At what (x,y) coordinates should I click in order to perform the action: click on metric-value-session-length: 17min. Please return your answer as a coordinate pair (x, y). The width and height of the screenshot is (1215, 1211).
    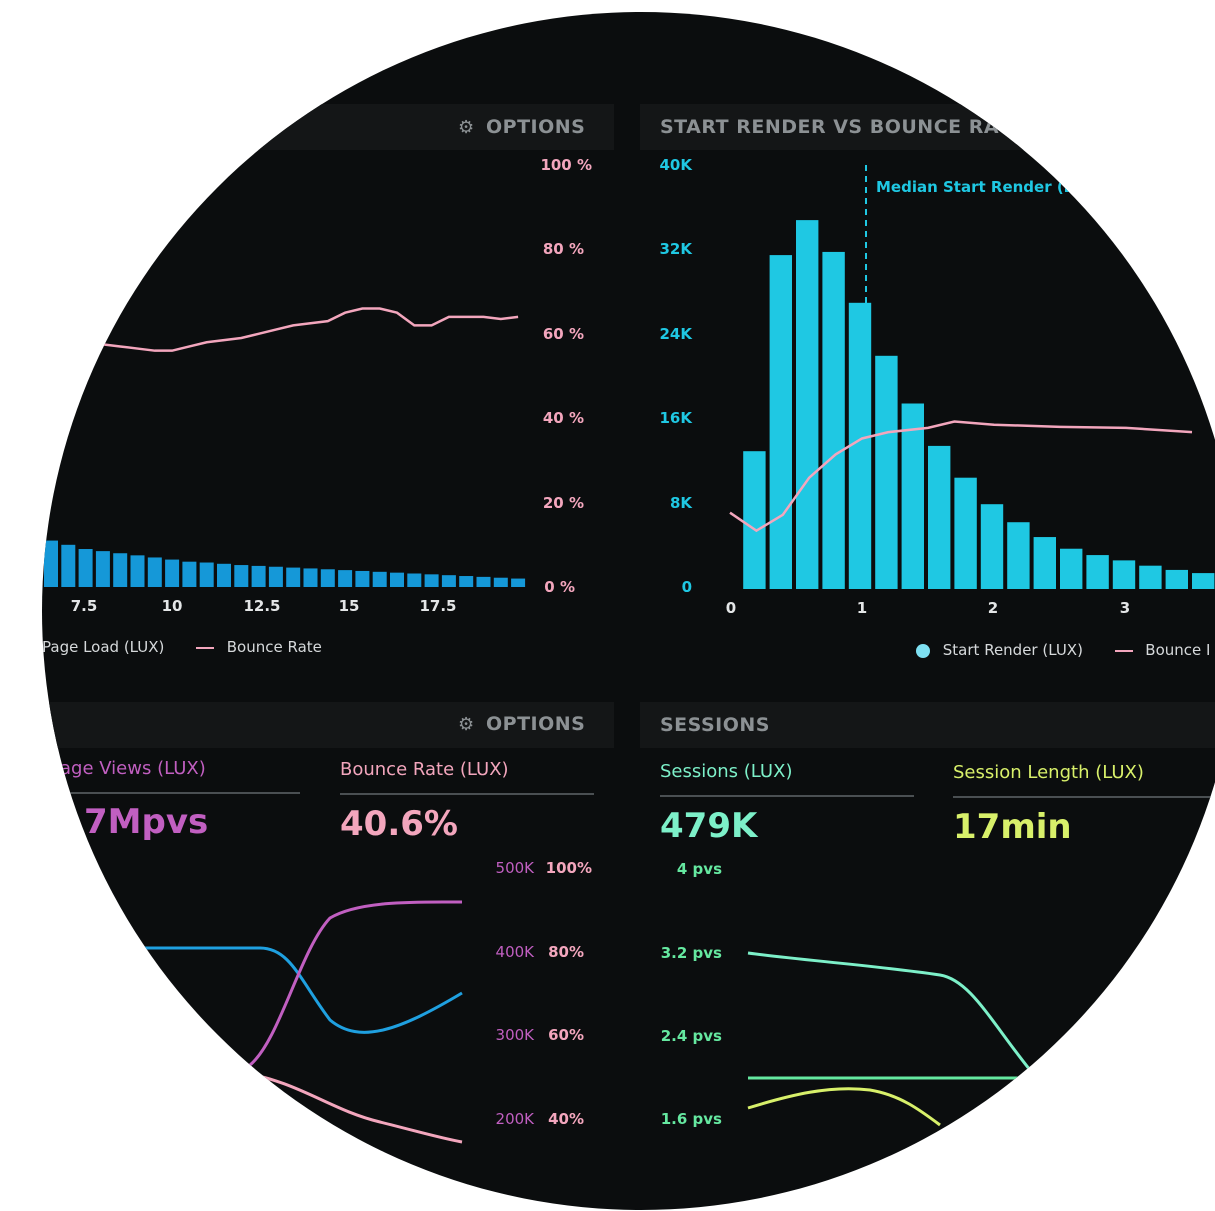
    Looking at the image, I should click on (1012, 827).